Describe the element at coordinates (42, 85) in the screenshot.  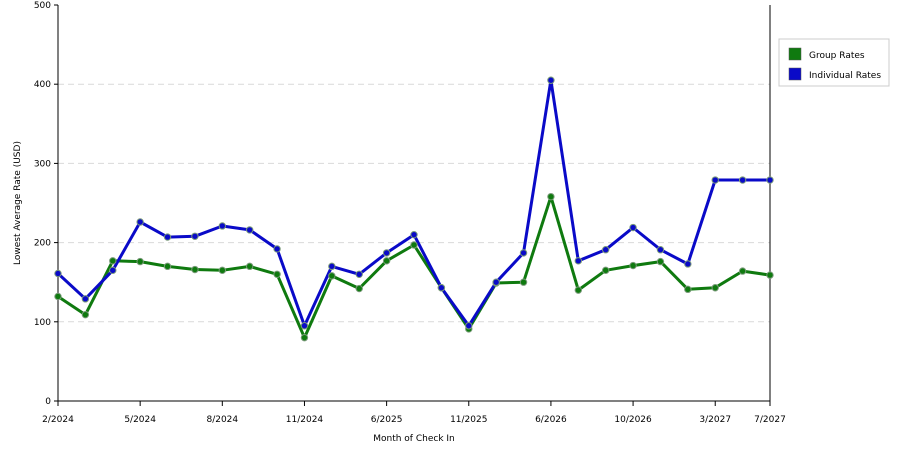
I see `y-tick-label: 400` at that location.